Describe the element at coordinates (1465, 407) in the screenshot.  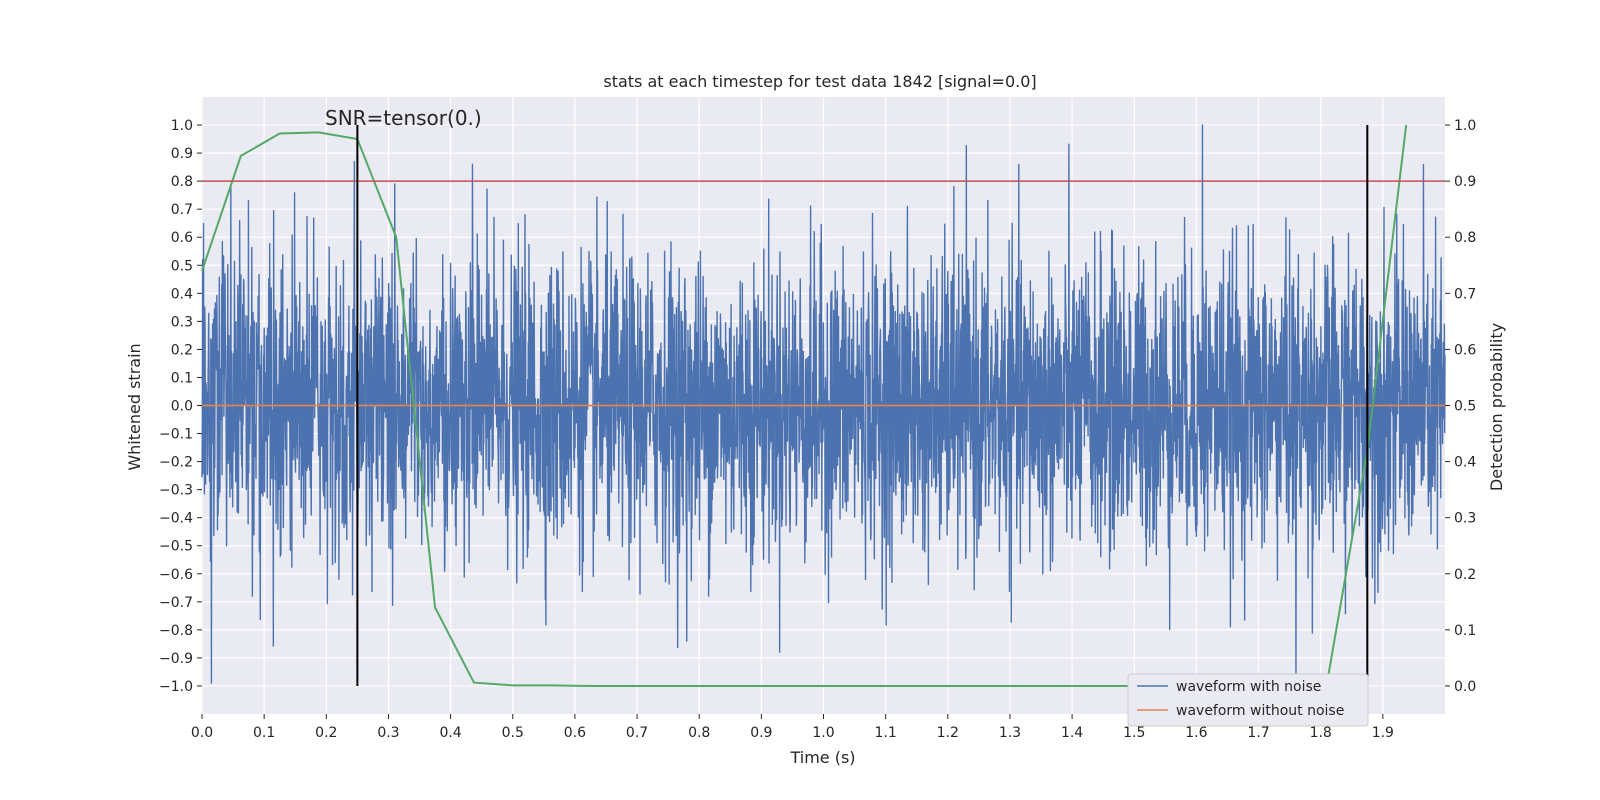
I see `y2-tick-label: 0.5` at that location.